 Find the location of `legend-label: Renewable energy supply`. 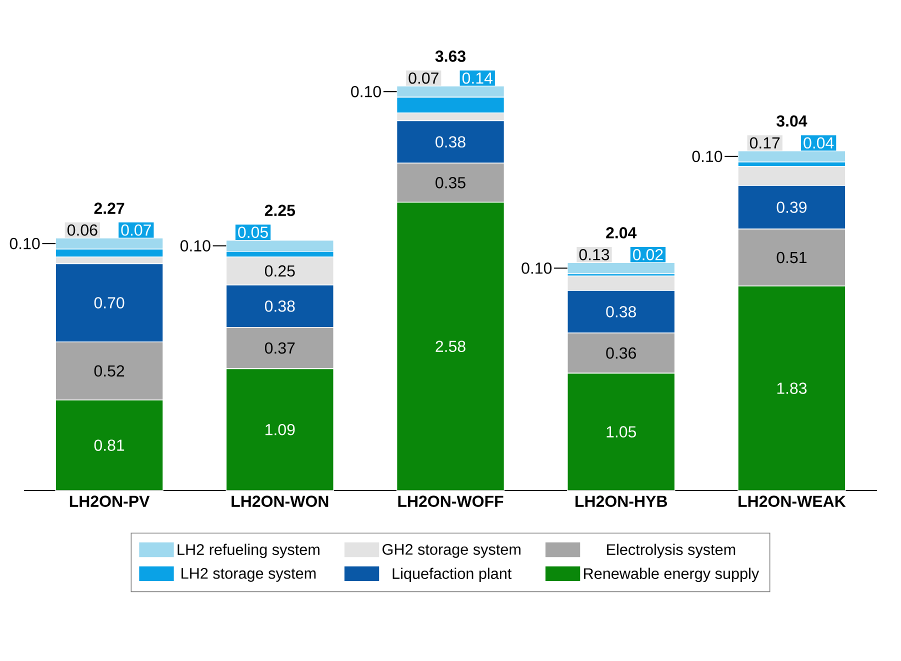

legend-label: Renewable energy supply is located at coordinates (672, 575).